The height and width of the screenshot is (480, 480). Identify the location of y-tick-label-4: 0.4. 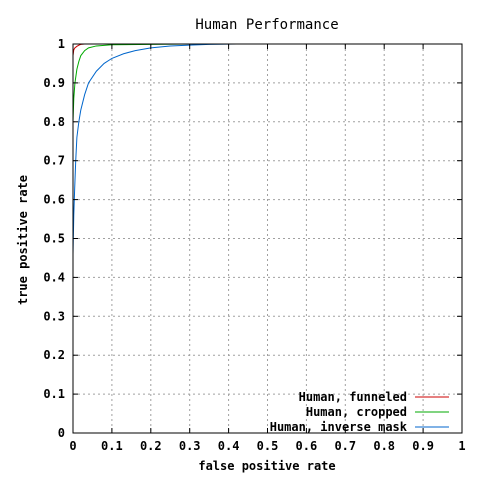
(54, 277).